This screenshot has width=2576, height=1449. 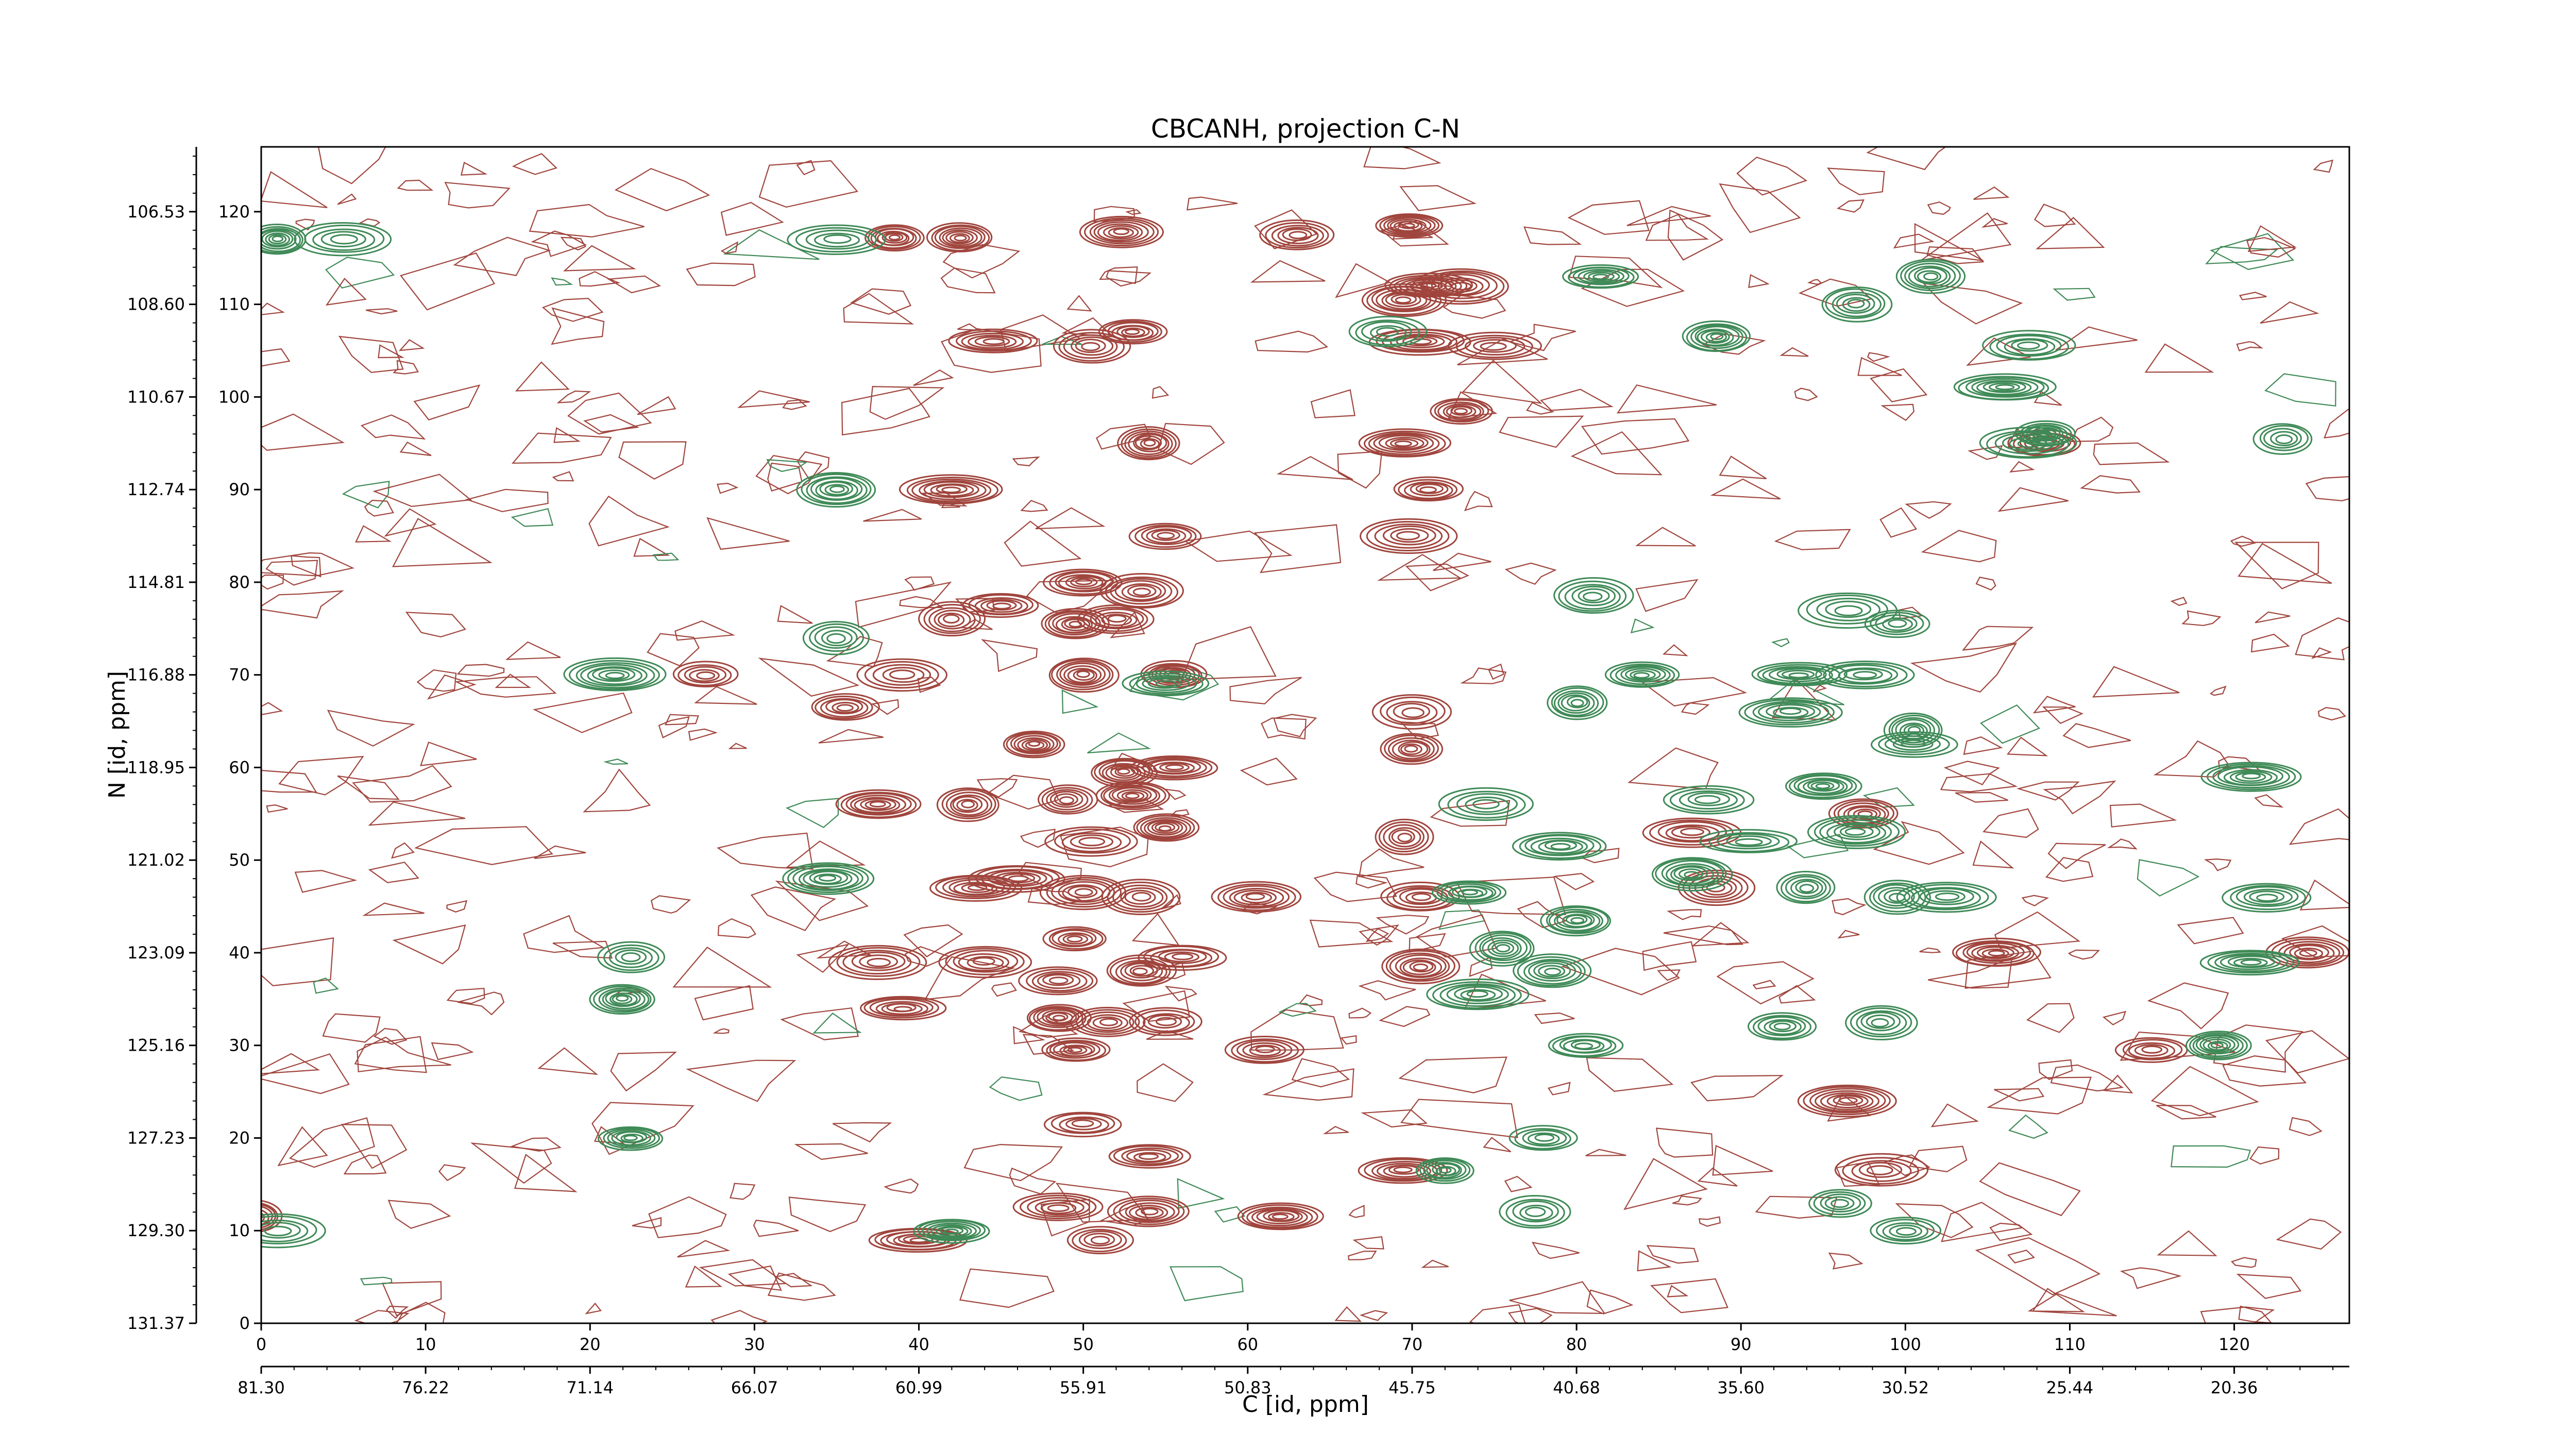 What do you see at coordinates (1576, 1344) in the screenshot?
I see `x-tick-label: 80` at bounding box center [1576, 1344].